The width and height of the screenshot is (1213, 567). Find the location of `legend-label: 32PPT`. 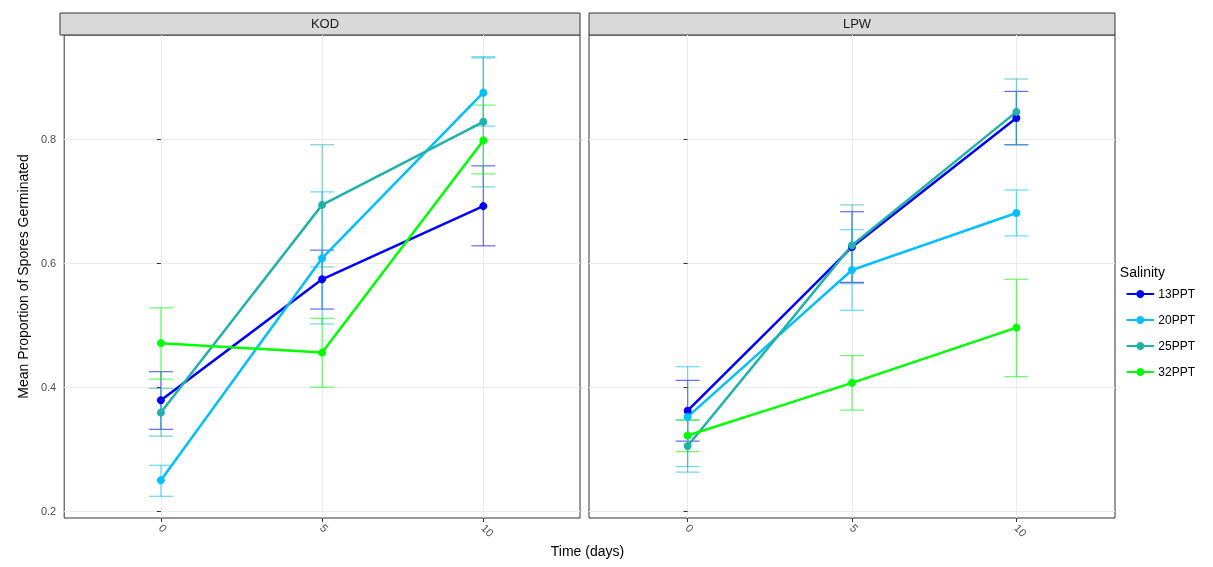

legend-label: 32PPT is located at coordinates (1177, 372).